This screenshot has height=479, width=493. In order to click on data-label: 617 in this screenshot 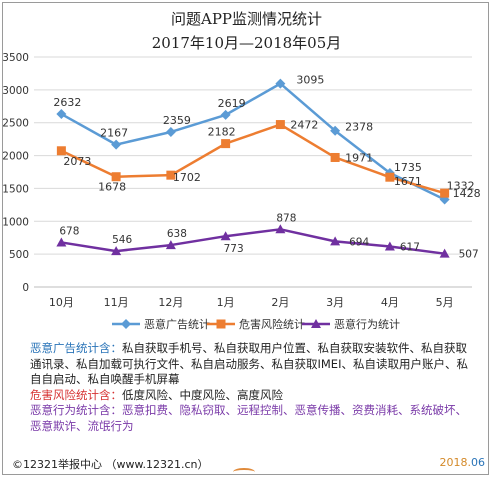, I will do `click(410, 247)`.